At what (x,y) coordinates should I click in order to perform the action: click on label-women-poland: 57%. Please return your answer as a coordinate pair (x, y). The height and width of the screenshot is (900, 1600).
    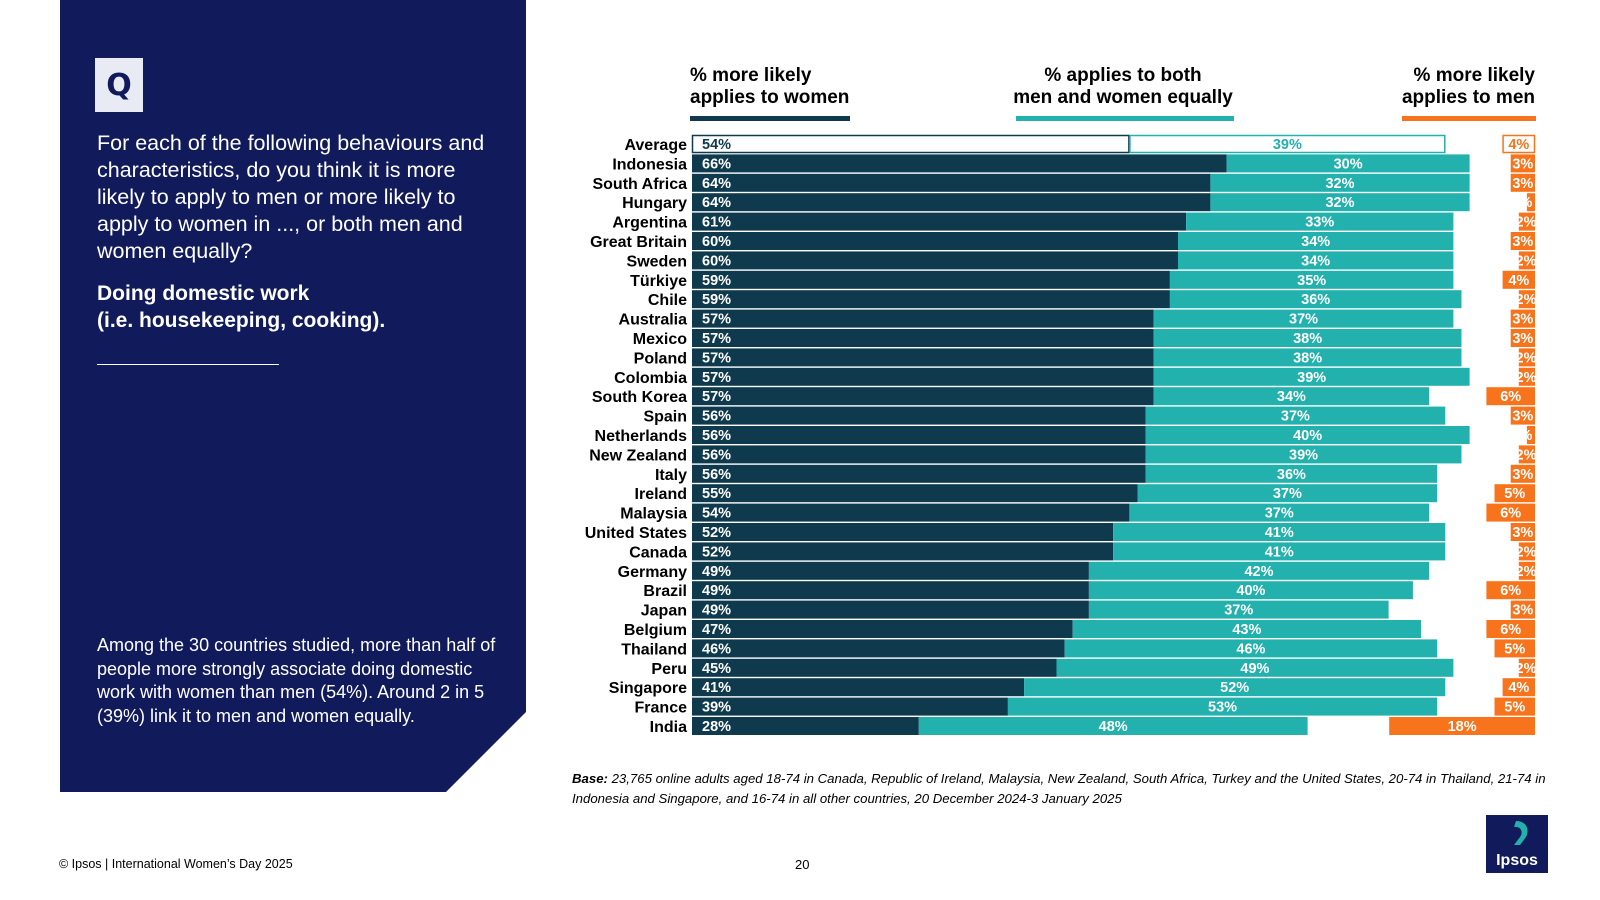
    Looking at the image, I should click on (716, 358).